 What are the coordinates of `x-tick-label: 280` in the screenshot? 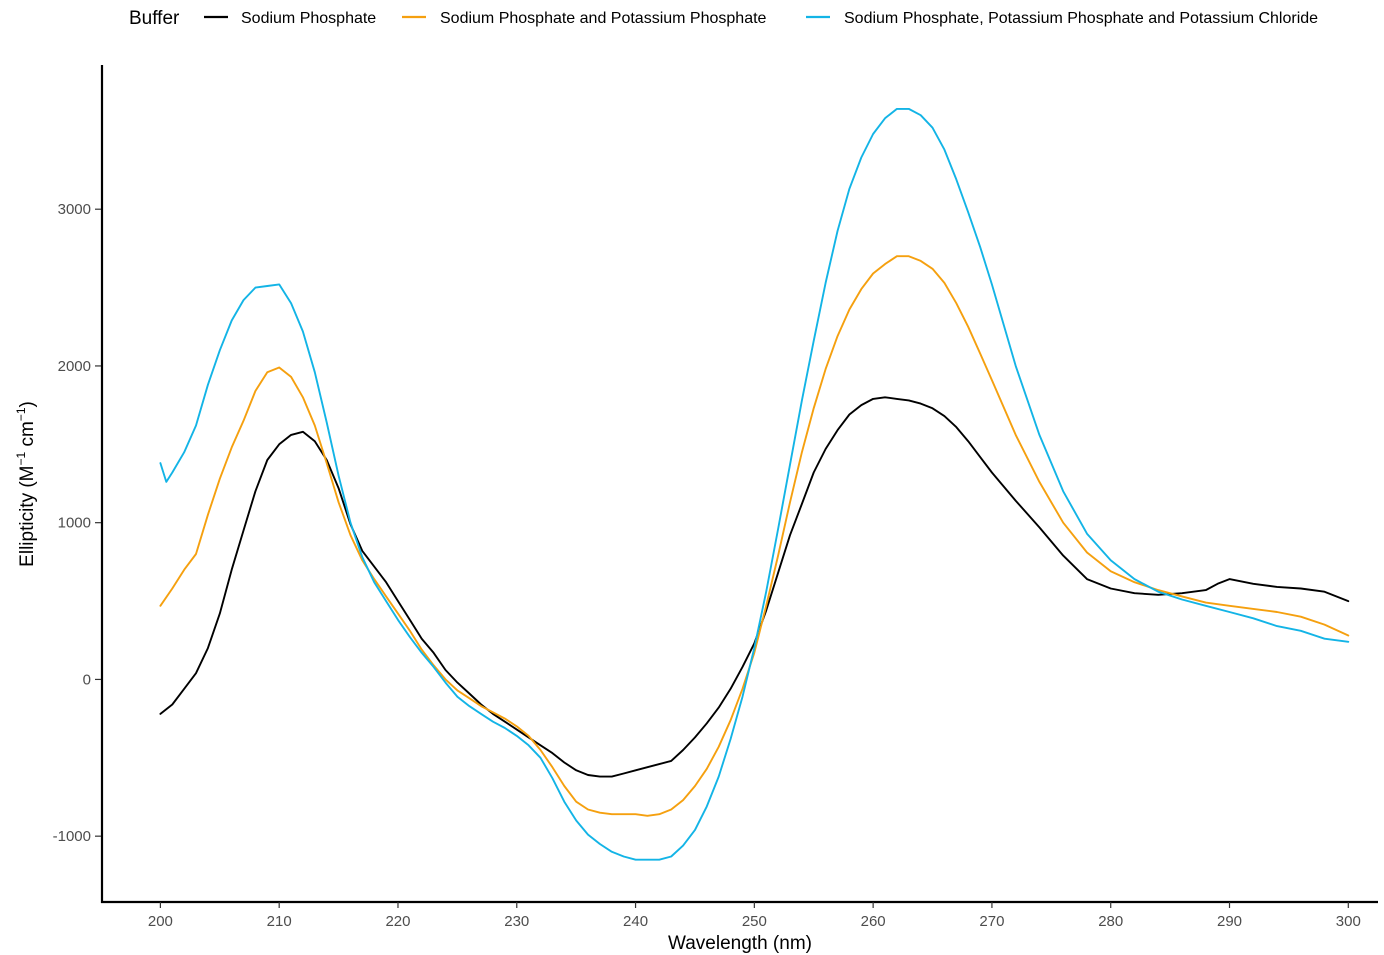 It's located at (1110, 921).